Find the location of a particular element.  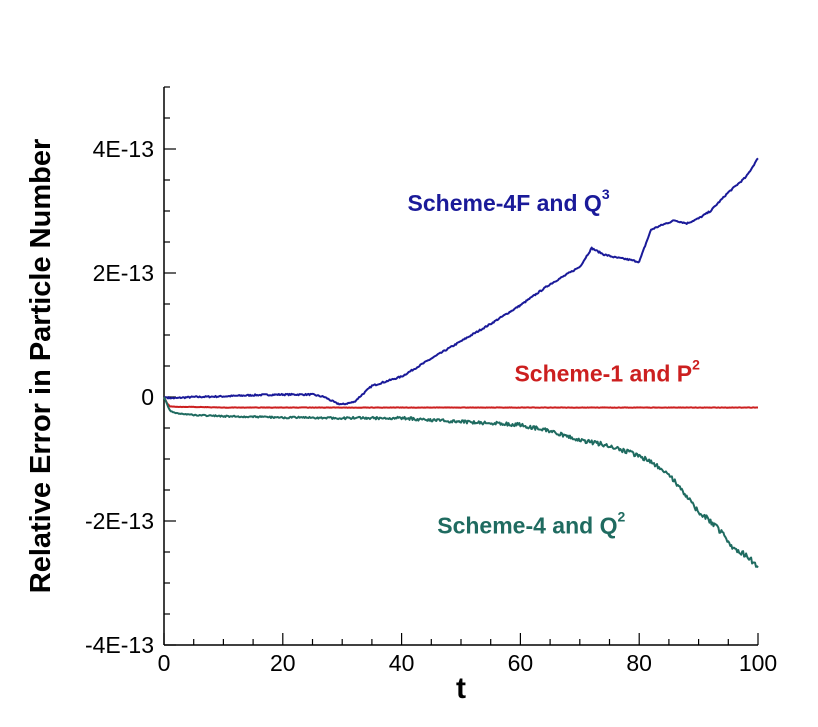

series-scheme-1-line is located at coordinates (460, 402).